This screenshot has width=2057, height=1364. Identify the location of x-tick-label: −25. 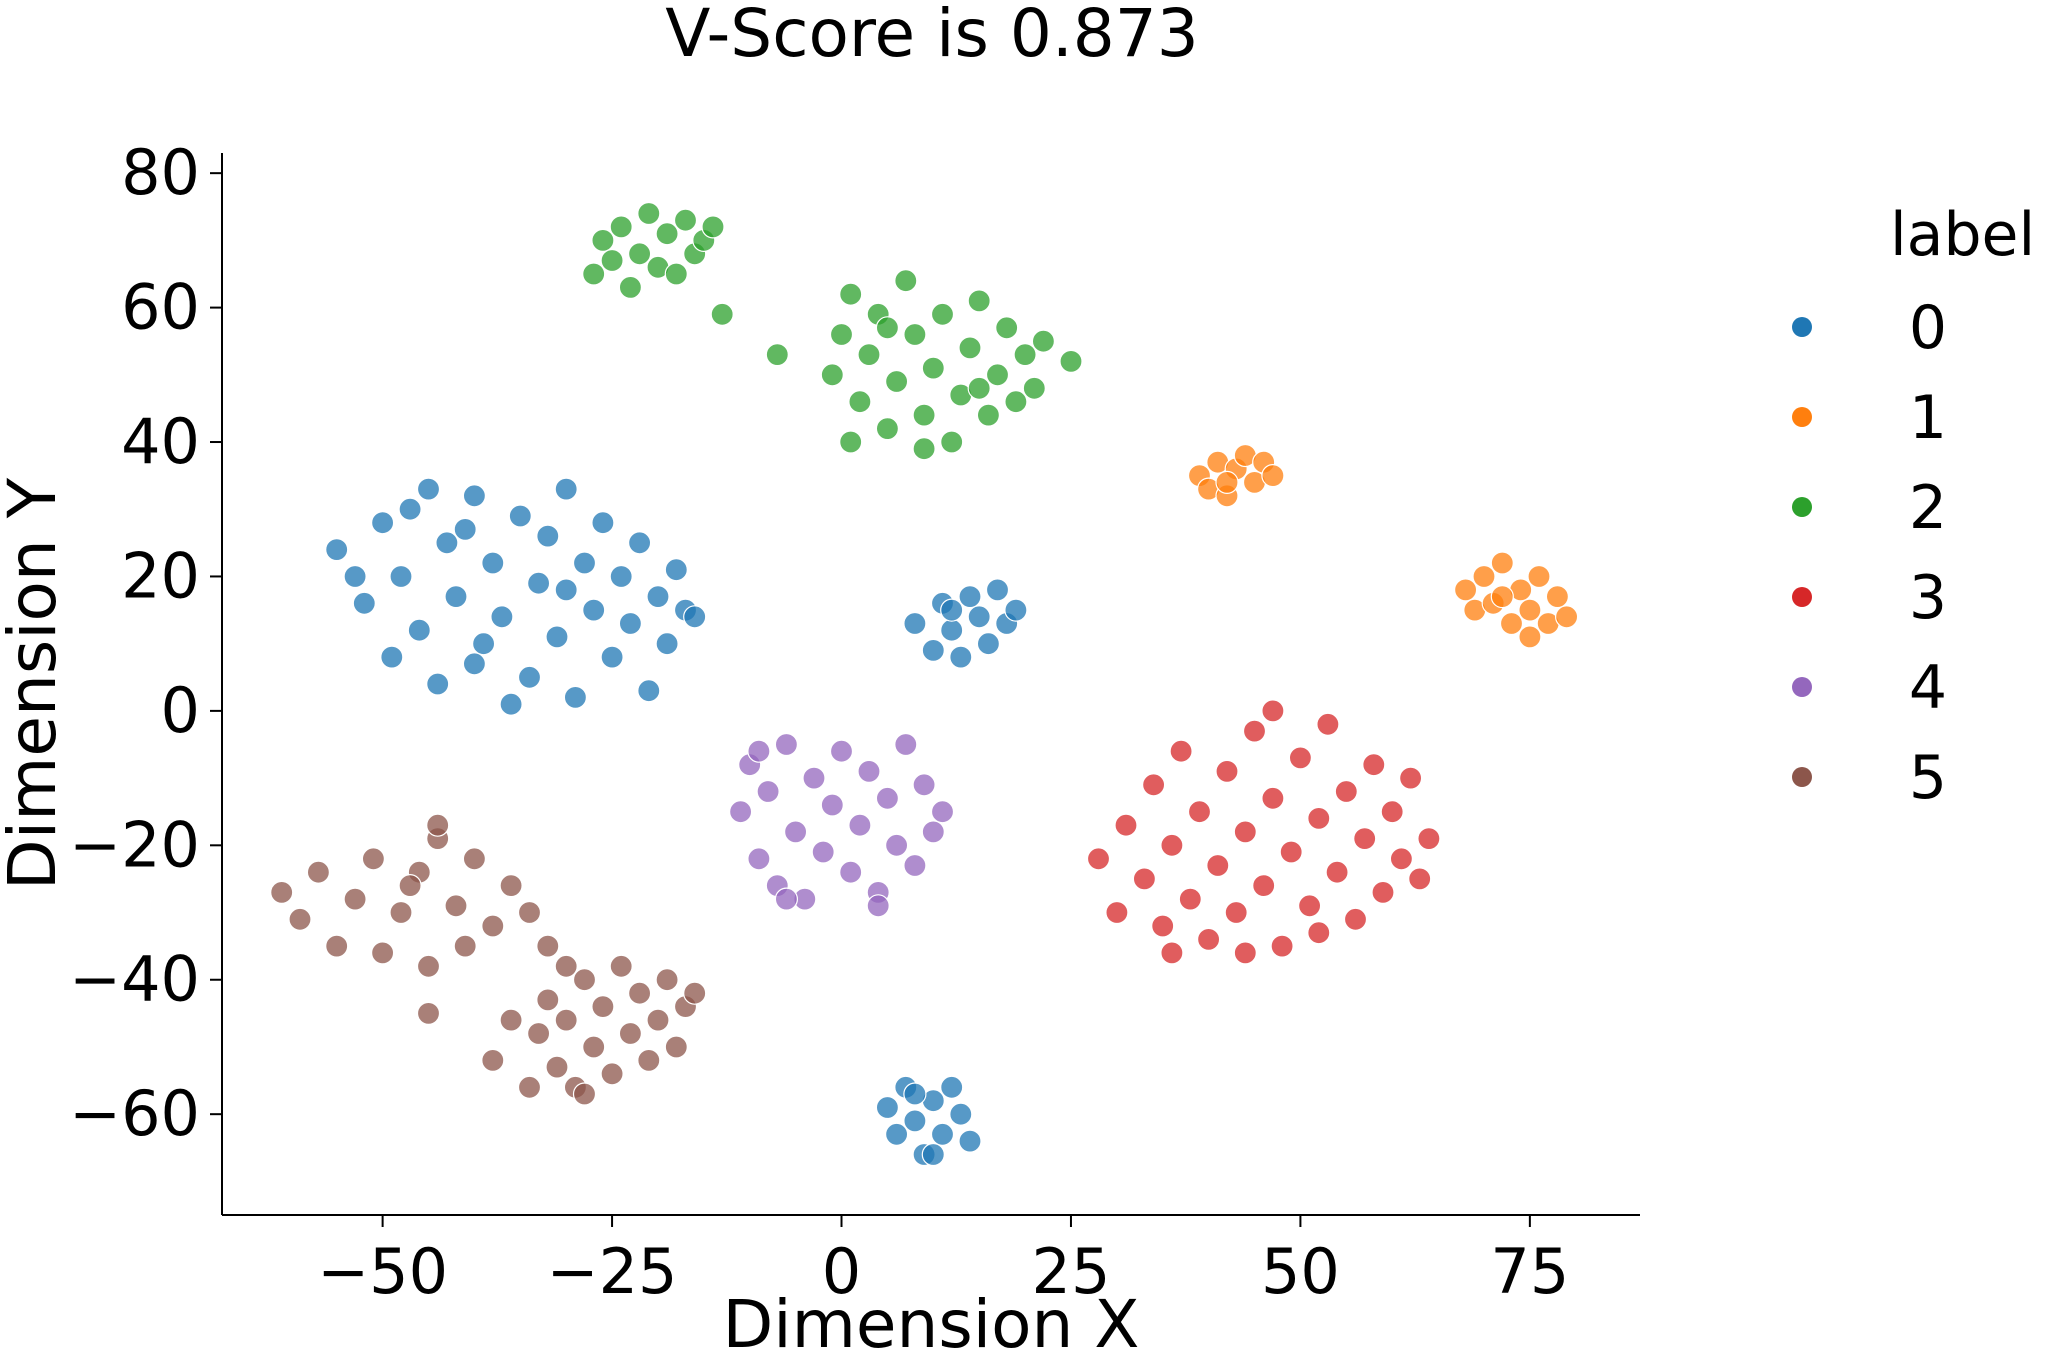
(612, 1271).